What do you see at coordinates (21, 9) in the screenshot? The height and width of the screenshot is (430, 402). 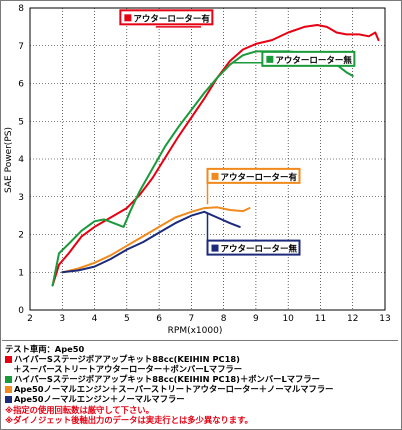 I see `y-tick-label: 8` at bounding box center [21, 9].